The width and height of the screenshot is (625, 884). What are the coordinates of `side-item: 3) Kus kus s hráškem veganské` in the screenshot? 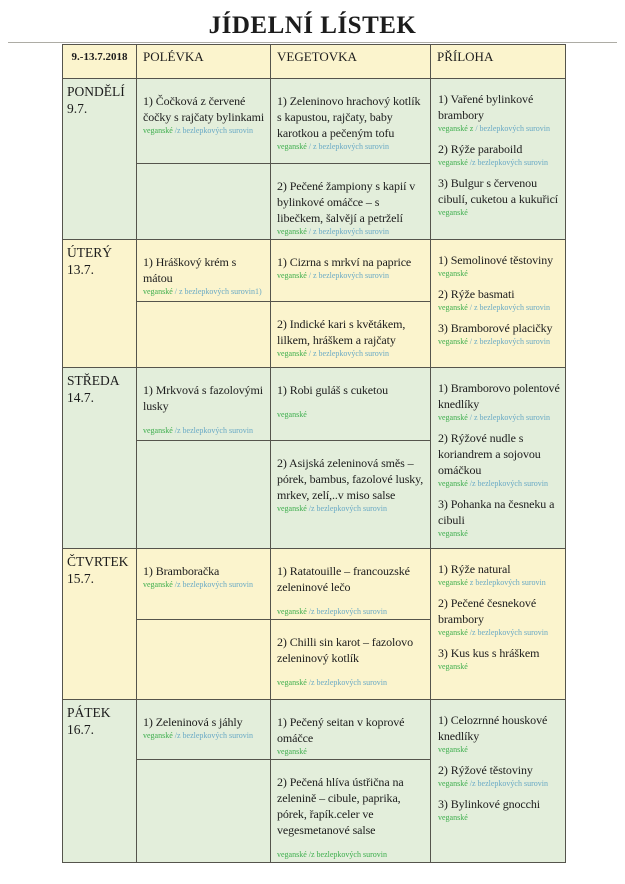 It's located at (499, 658).